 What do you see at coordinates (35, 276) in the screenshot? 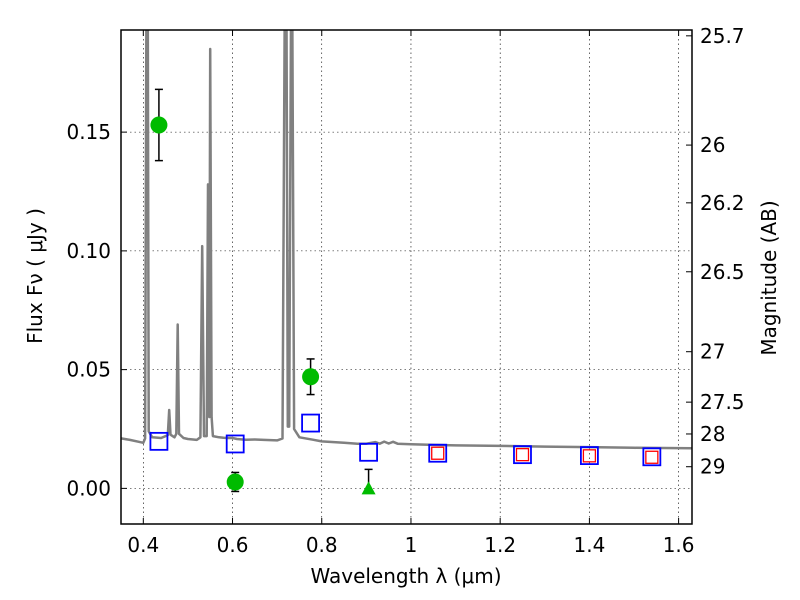
I see `y-axis-label: Flux Fν ( μJy )` at bounding box center [35, 276].